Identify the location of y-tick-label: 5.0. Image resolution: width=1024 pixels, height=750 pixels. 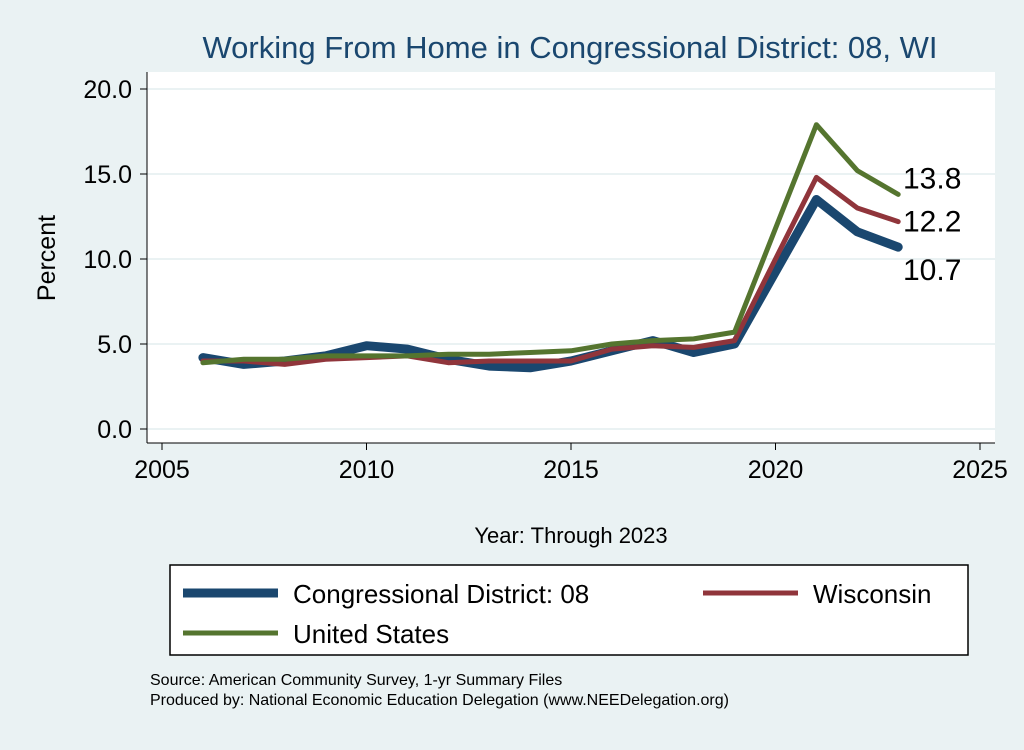
(114, 345).